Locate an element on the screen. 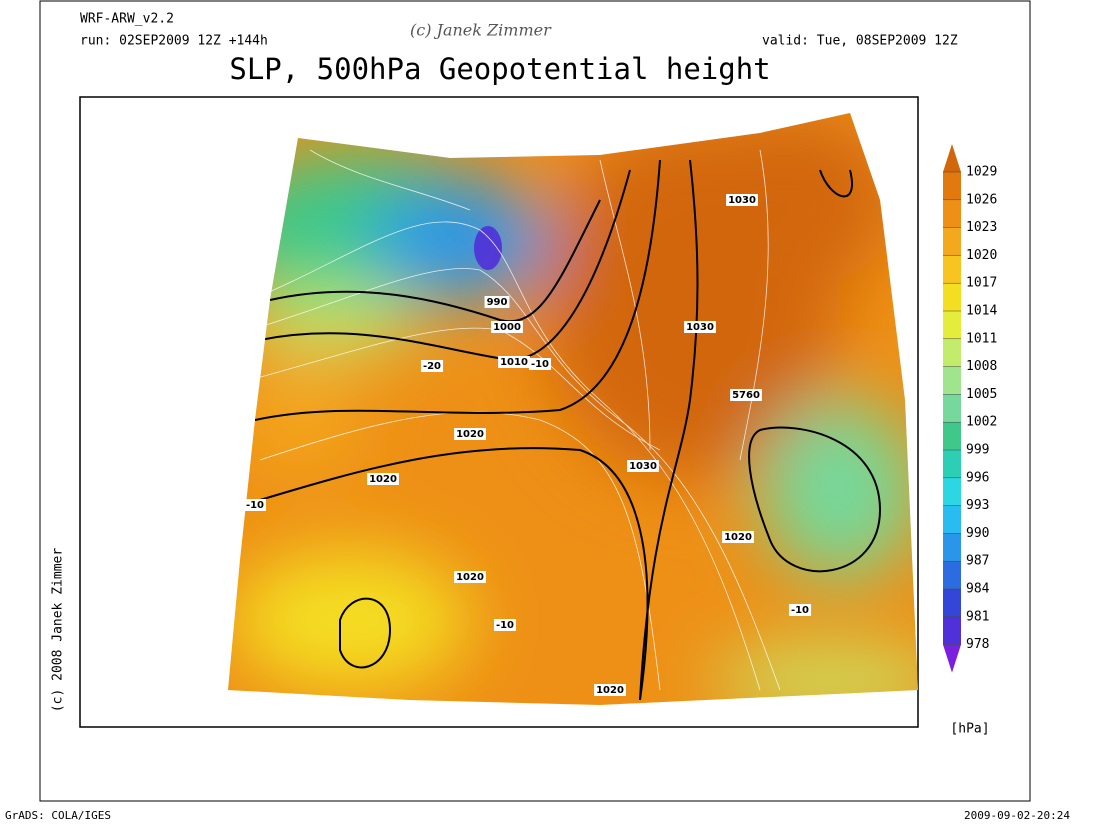 This screenshot has height=825, width=1100. colorbar-label: 999 is located at coordinates (977, 450).